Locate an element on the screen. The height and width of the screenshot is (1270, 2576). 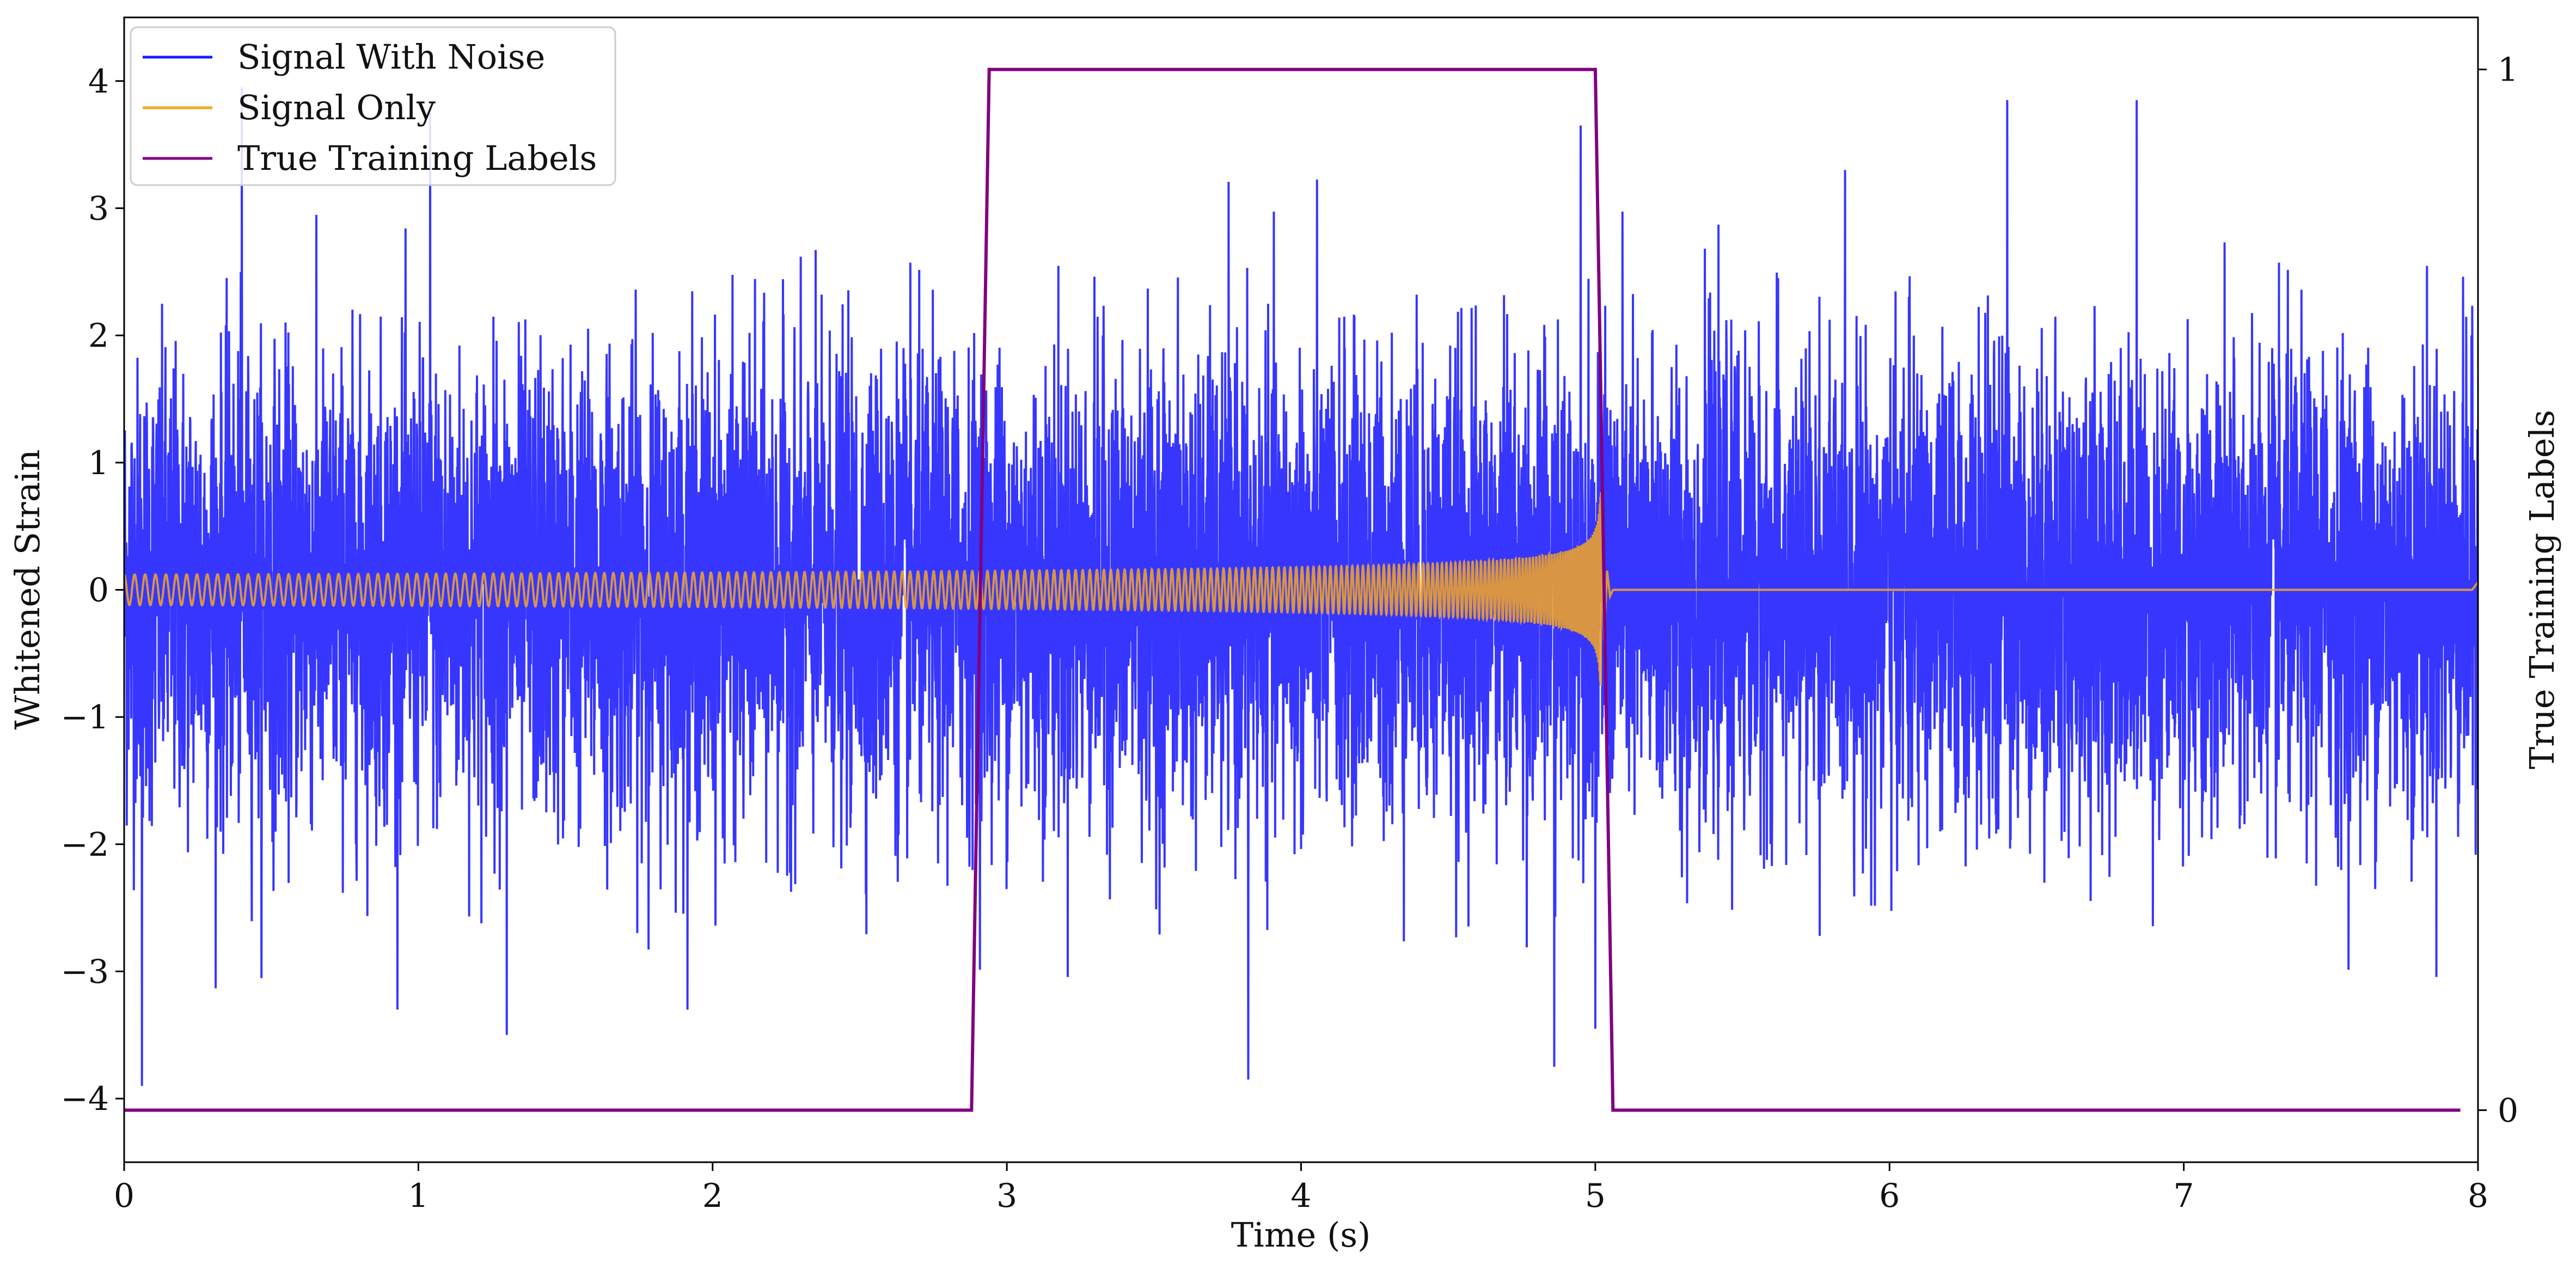
series-line-signal-only is located at coordinates (1301, 589).